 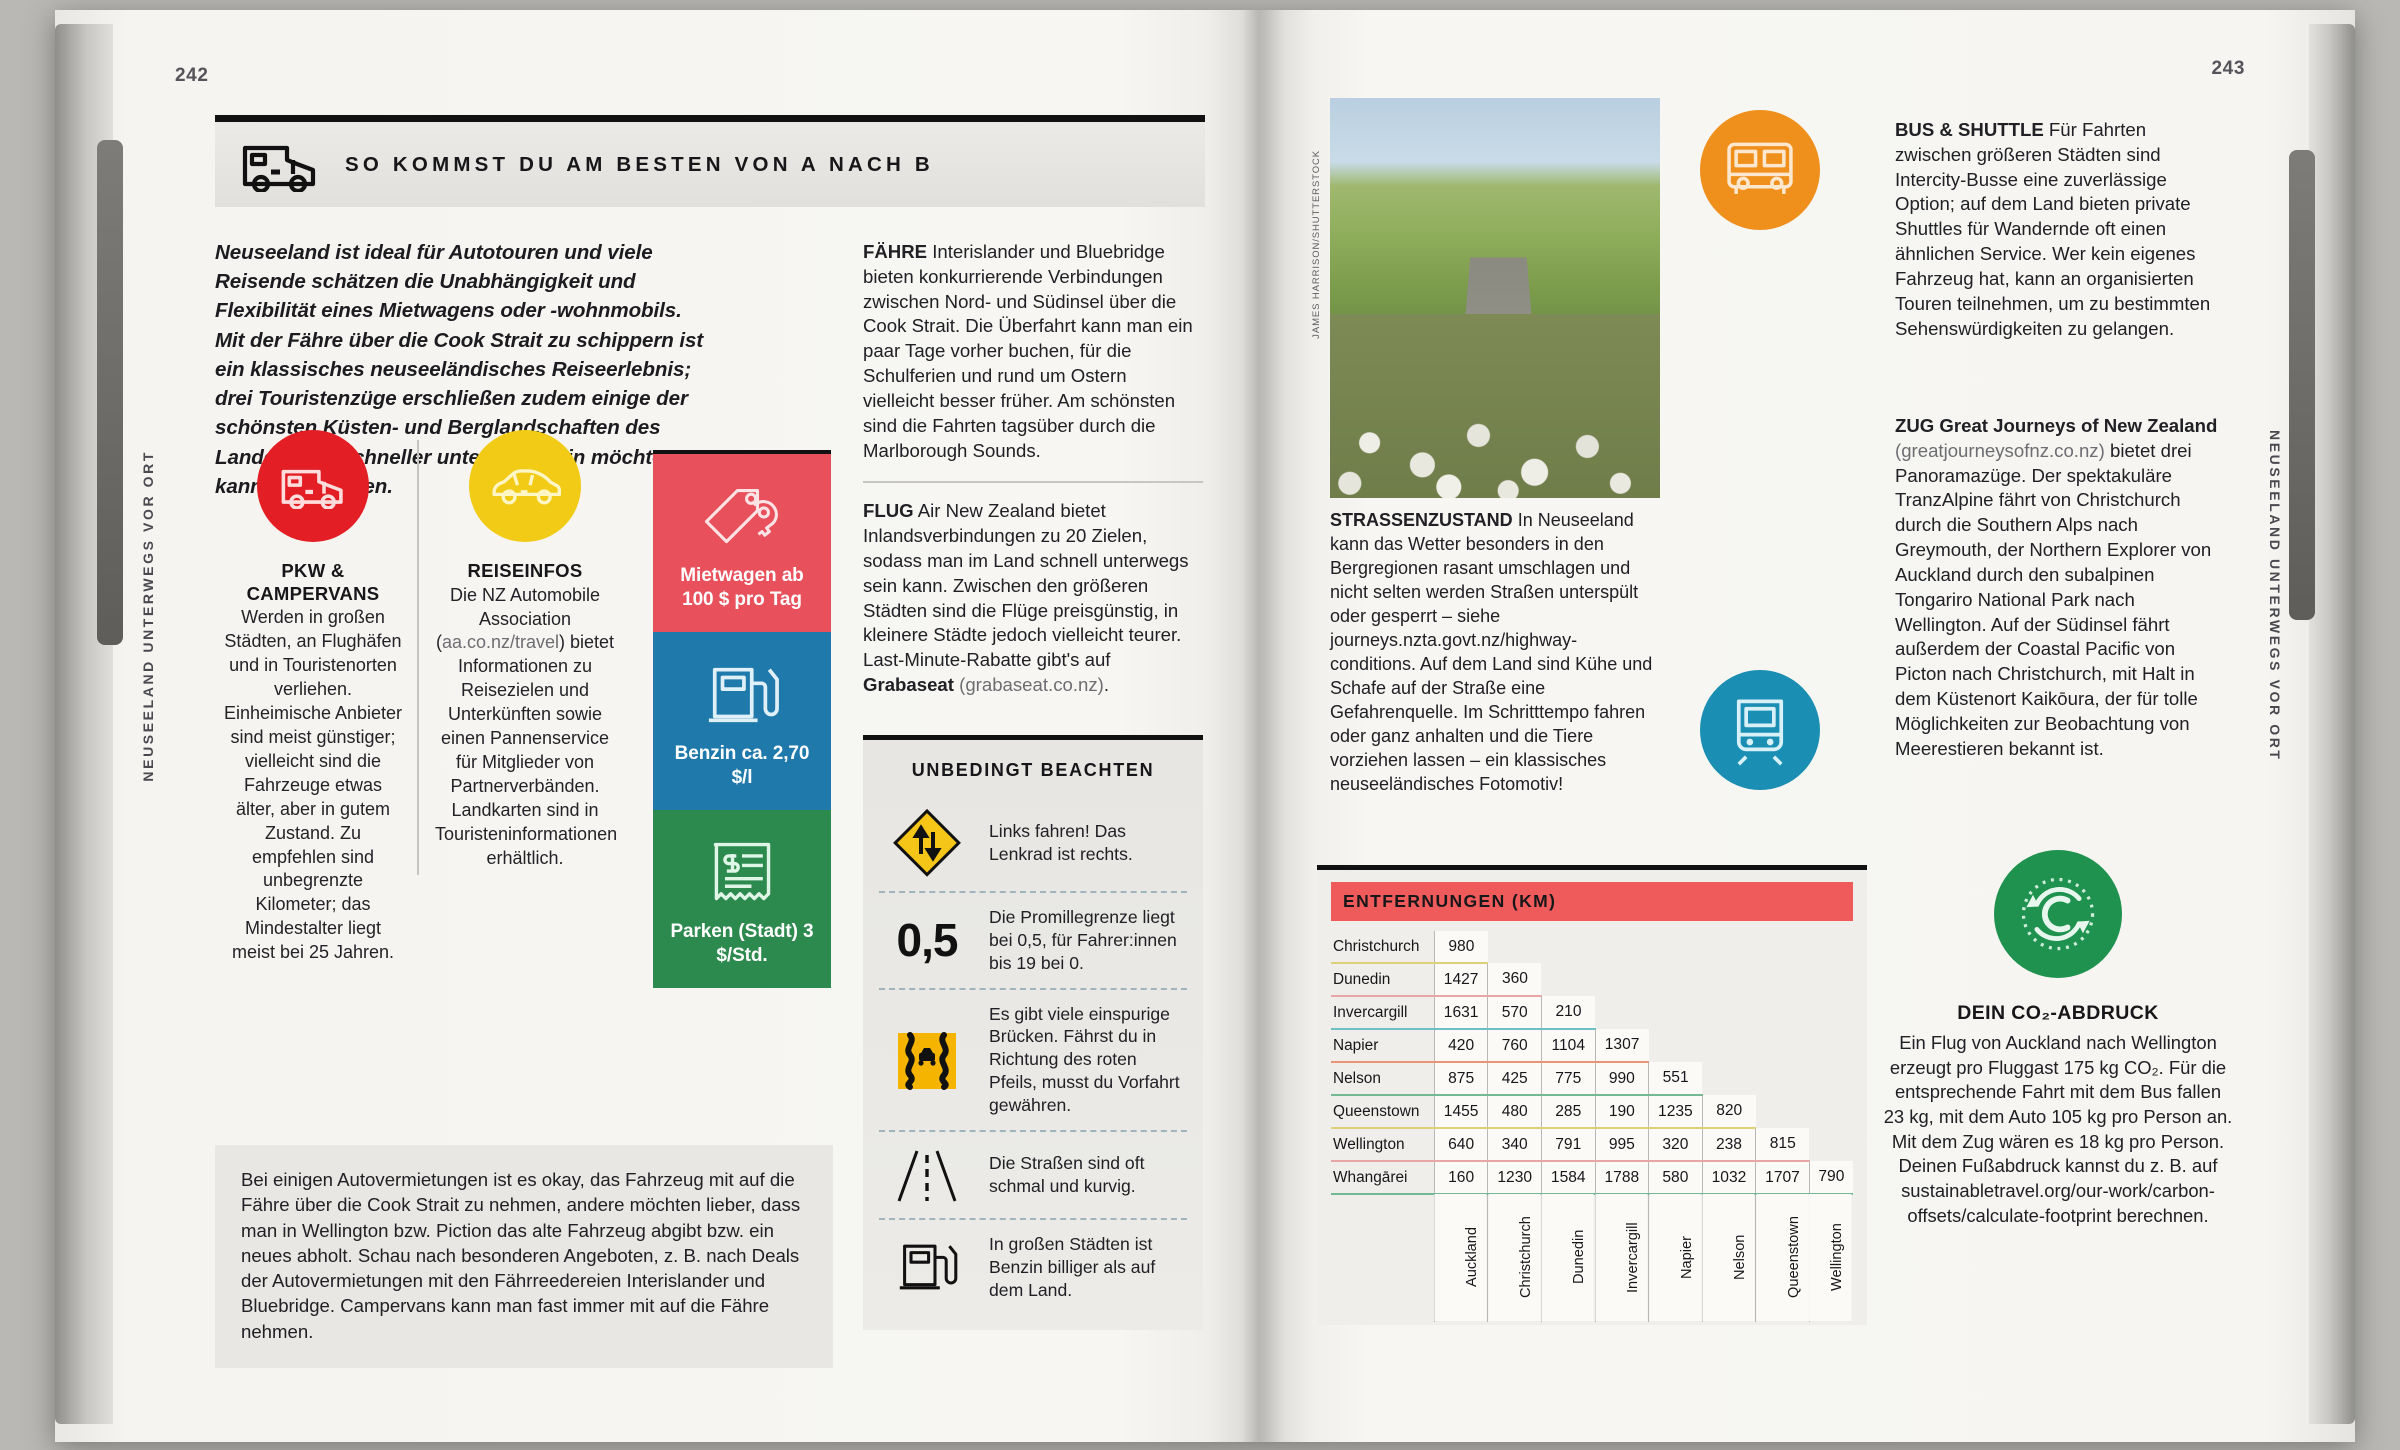 What do you see at coordinates (888, 511) in the screenshot?
I see `flug-label: FLUG` at bounding box center [888, 511].